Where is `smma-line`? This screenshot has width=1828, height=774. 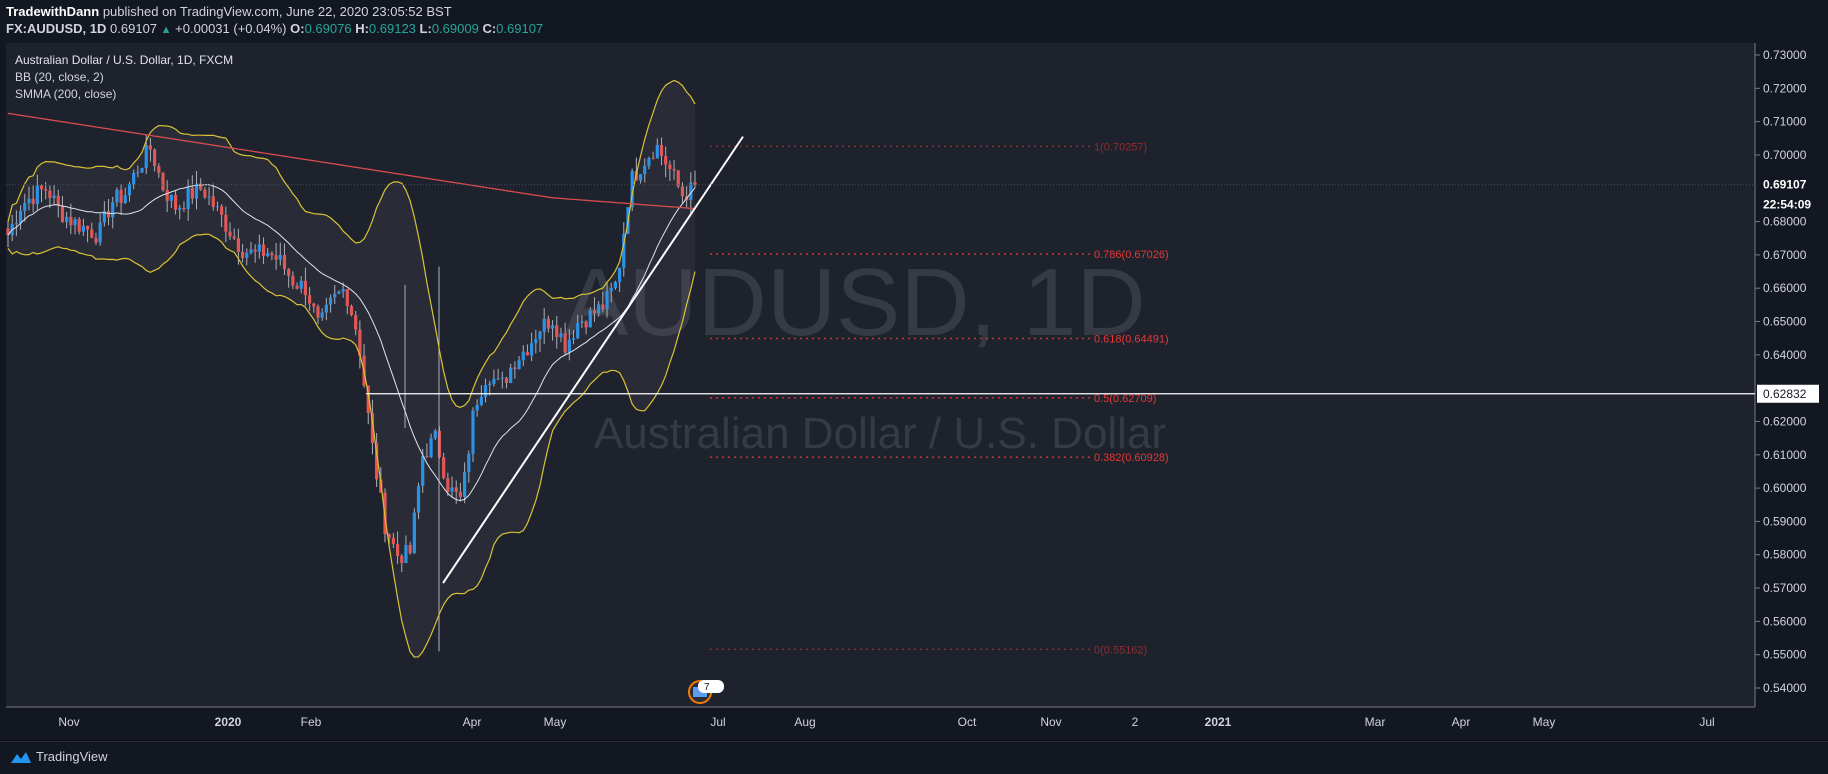
smma-line is located at coordinates (351, 161).